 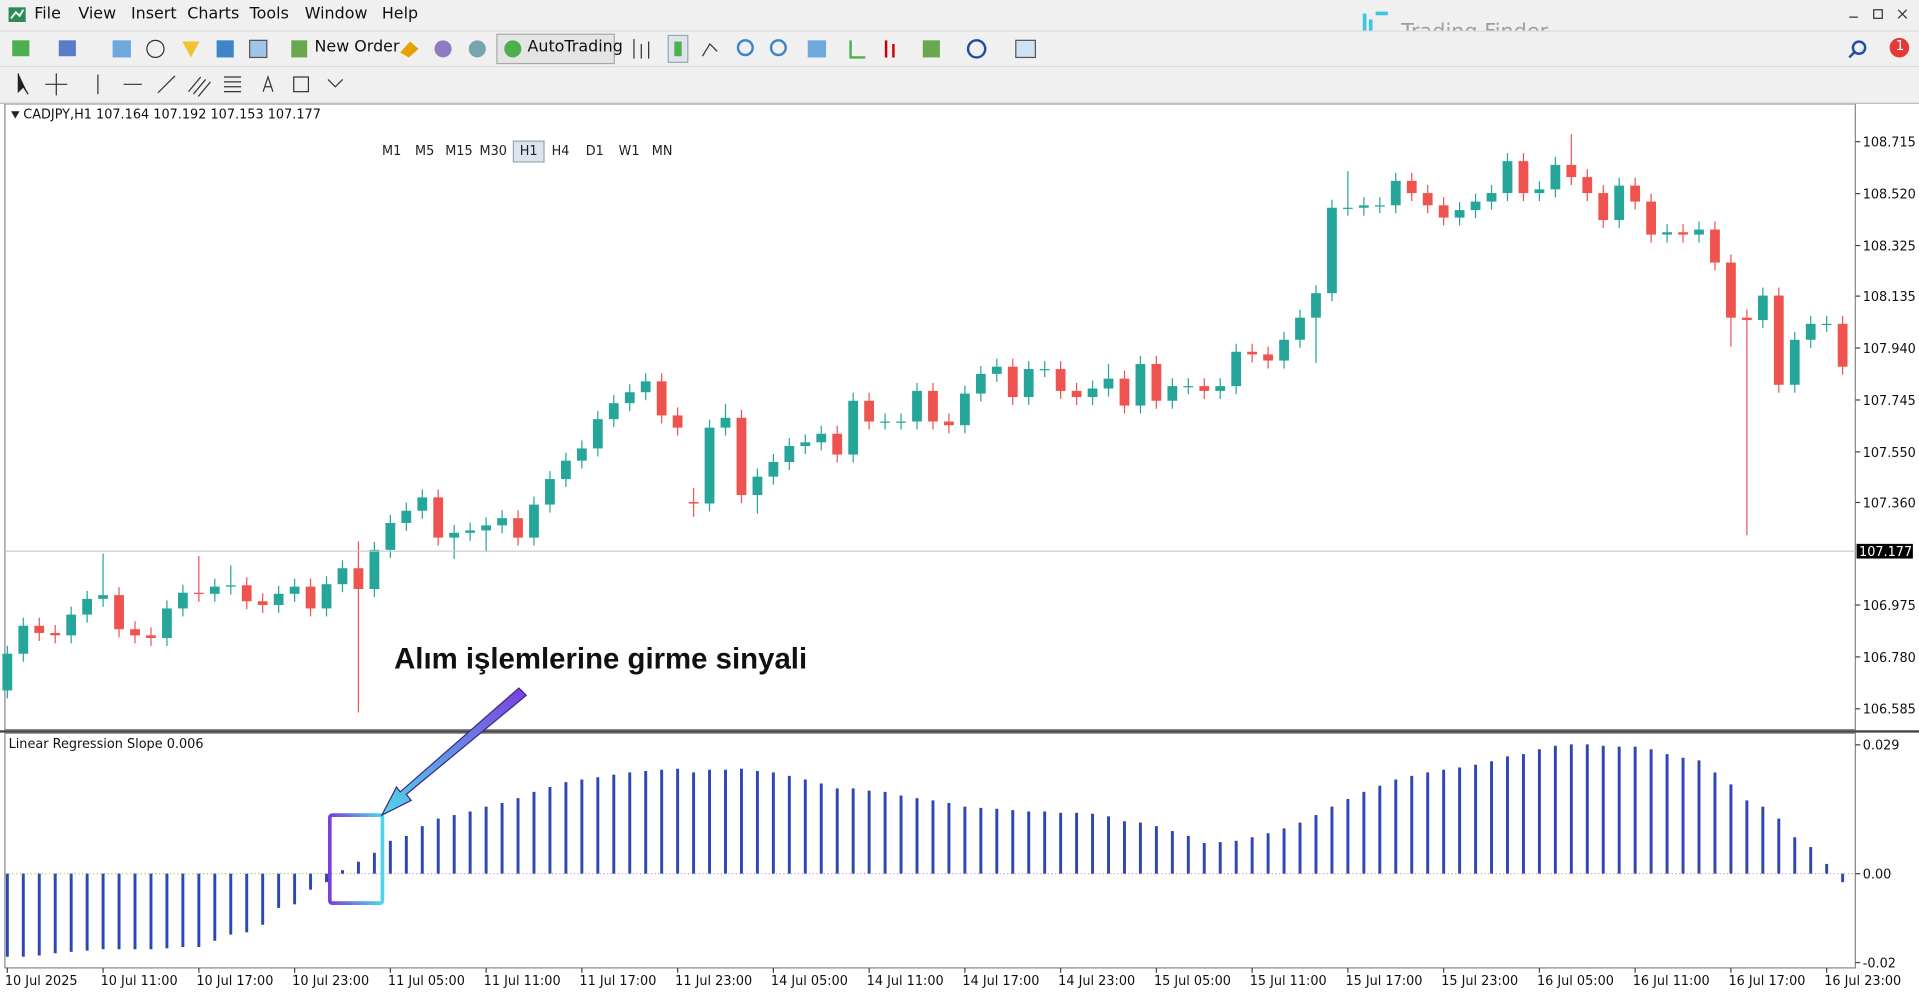 I want to click on symbol-dropdown, so click(x=15, y=115).